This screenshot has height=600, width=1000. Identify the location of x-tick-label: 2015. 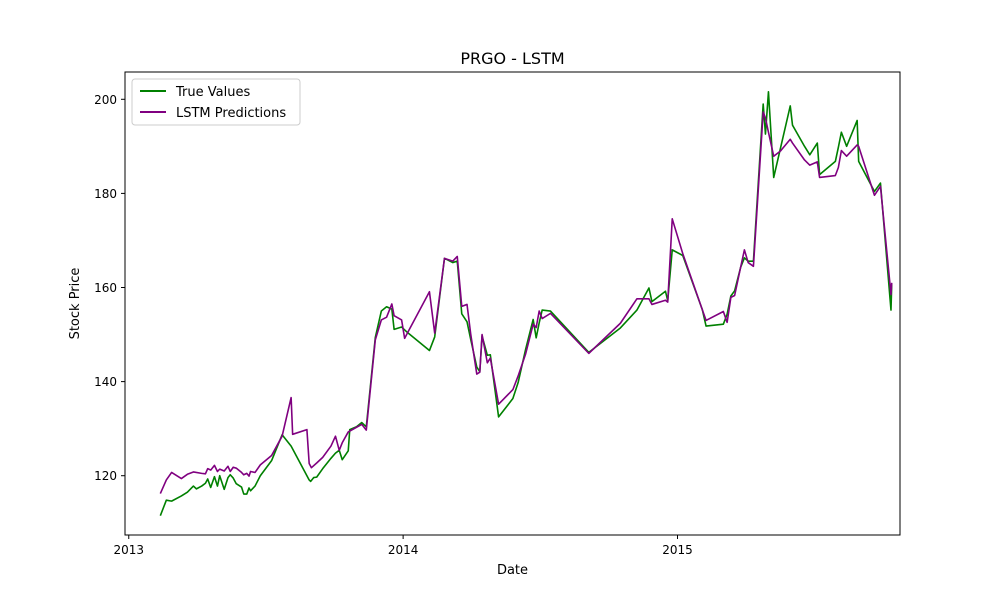
(677, 550).